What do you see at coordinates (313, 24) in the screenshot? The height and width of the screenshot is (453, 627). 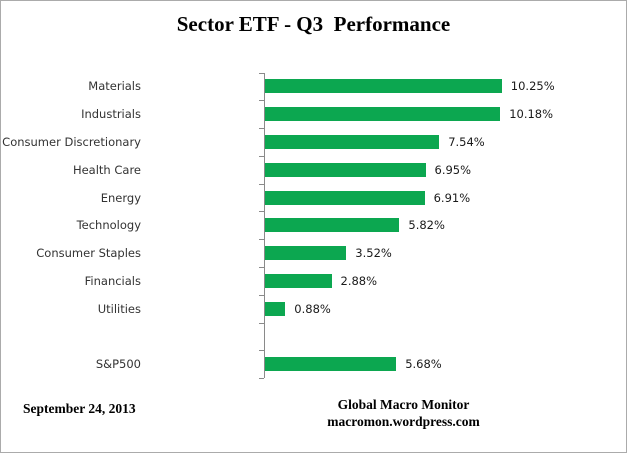 I see `chart-title: Sector ETF - Q3 Performance` at bounding box center [313, 24].